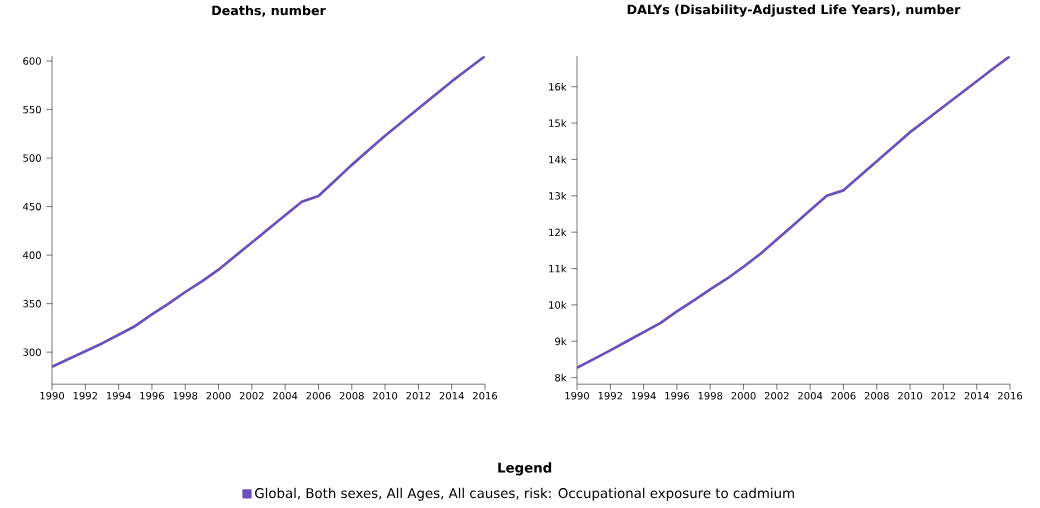 The image size is (1040, 508). Describe the element at coordinates (561, 341) in the screenshot. I see `y-tick-label: 9k` at that location.